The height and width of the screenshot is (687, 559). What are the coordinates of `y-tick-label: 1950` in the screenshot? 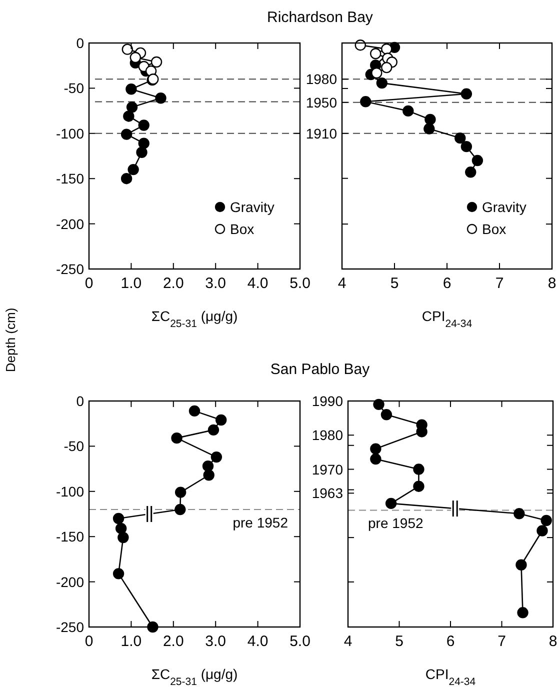 It's located at (322, 102).